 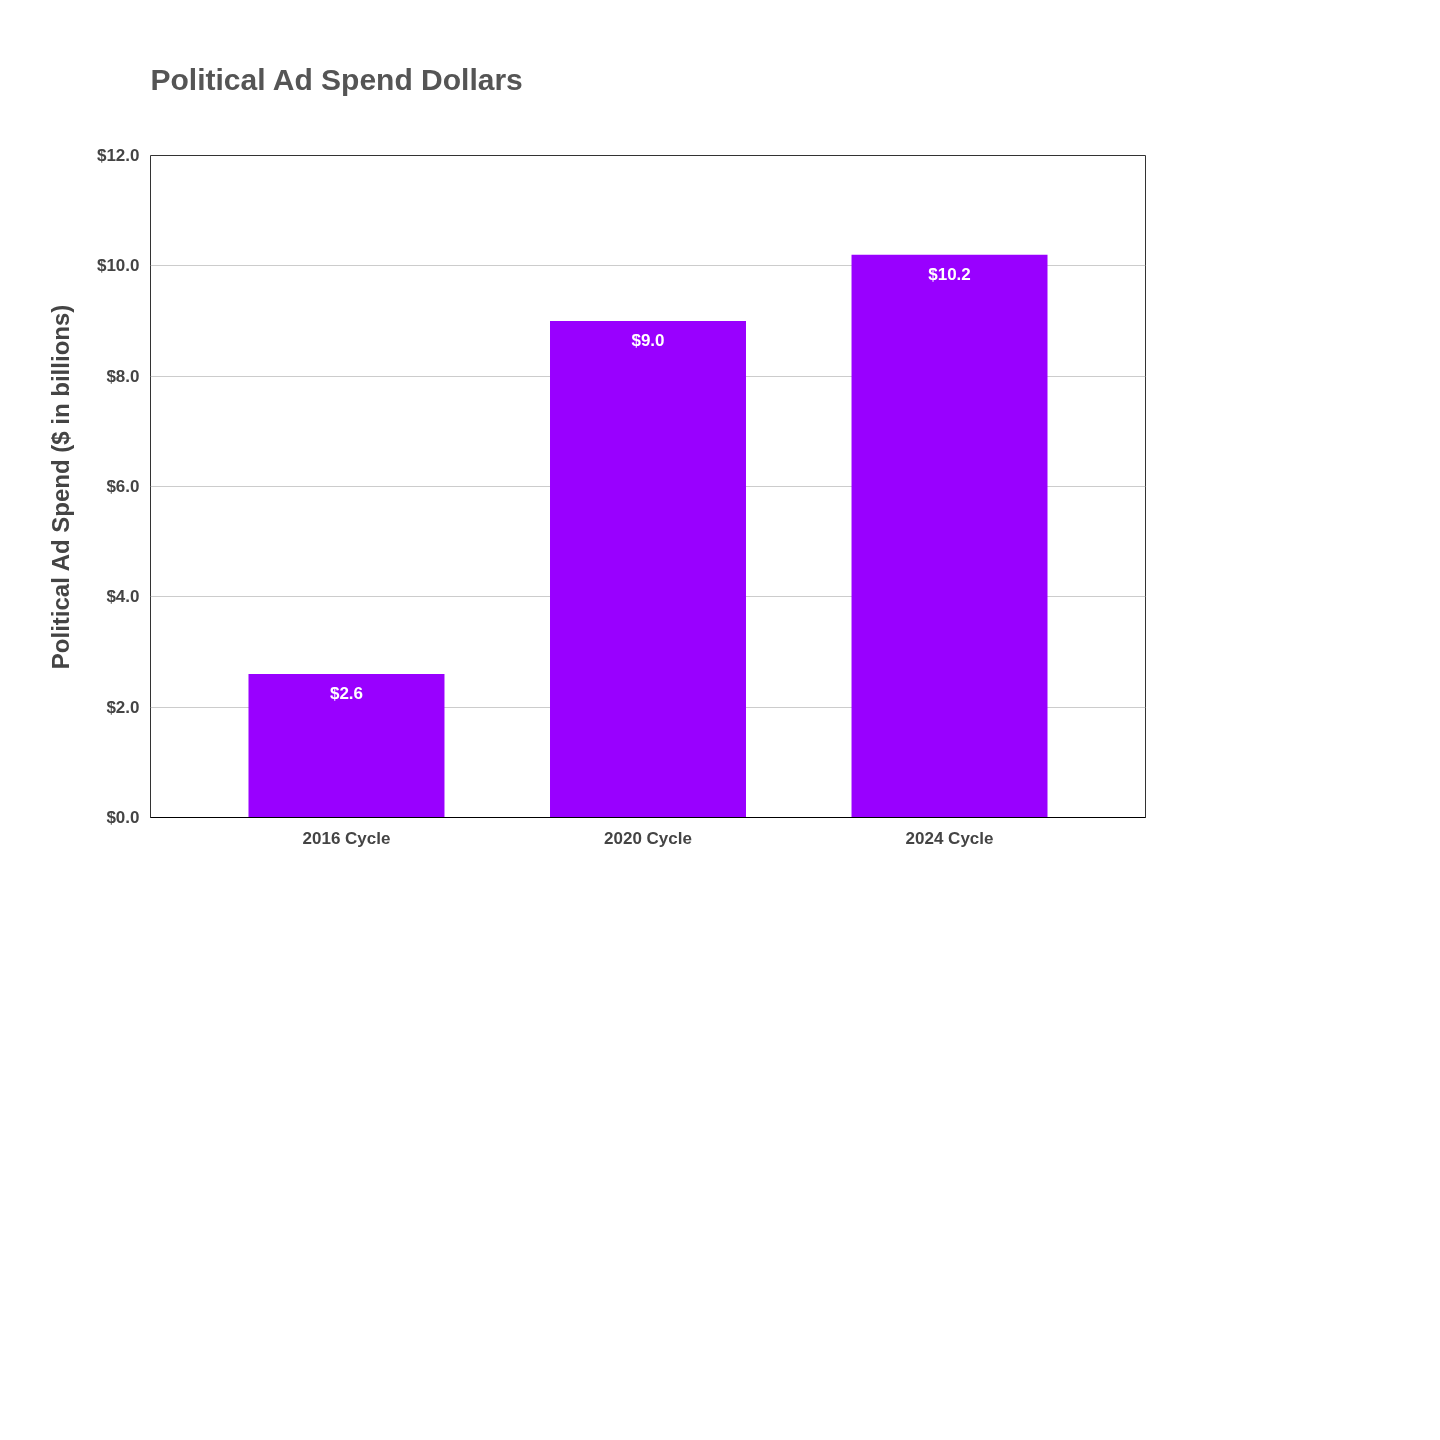 What do you see at coordinates (346, 694) in the screenshot?
I see `data-label: $2.6` at bounding box center [346, 694].